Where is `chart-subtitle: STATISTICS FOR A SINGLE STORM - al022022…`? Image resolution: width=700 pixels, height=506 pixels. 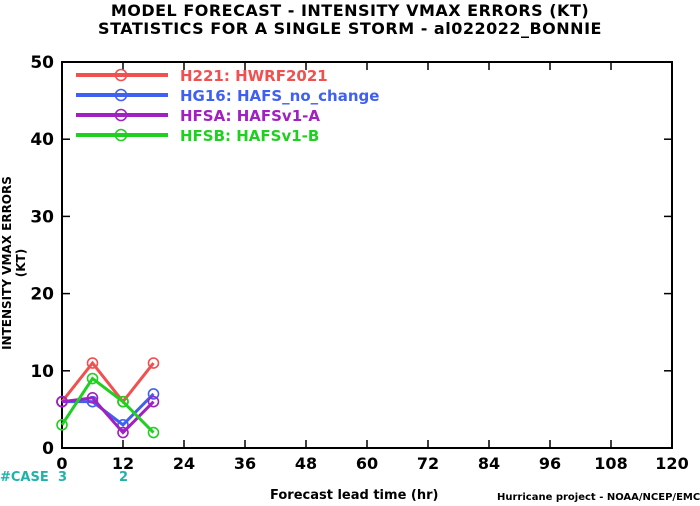 chart-subtitle: STATISTICS FOR A SINGLE STORM - al022022… is located at coordinates (350, 28).